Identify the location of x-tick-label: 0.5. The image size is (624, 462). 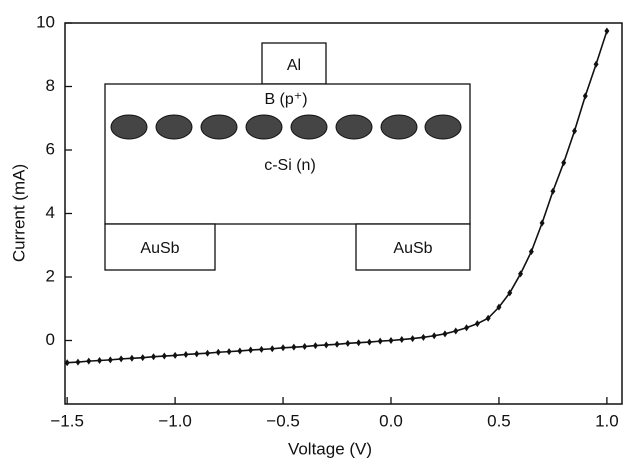
(499, 420).